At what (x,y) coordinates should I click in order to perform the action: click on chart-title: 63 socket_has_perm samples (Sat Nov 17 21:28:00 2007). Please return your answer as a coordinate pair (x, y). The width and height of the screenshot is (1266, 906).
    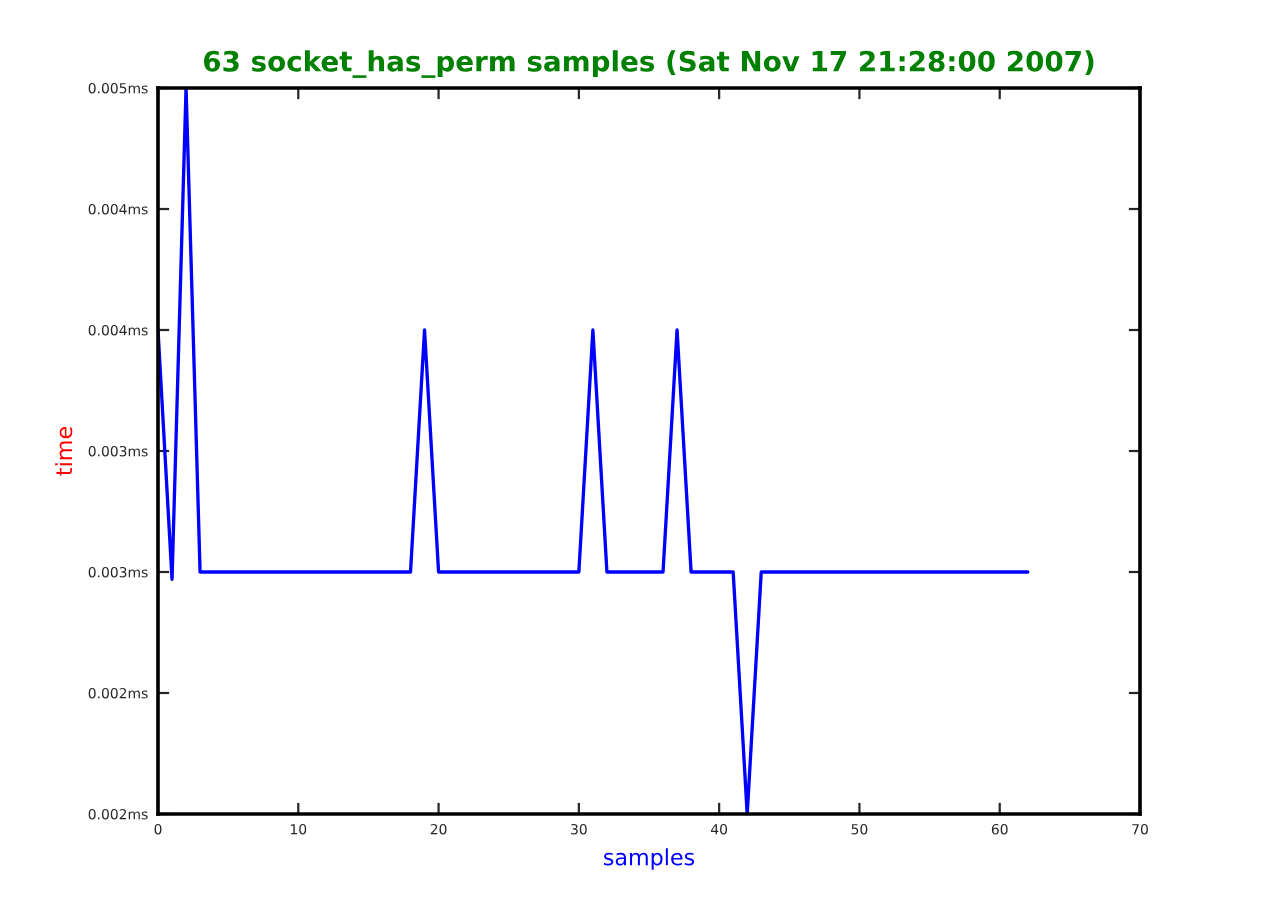
    Looking at the image, I should click on (648, 64).